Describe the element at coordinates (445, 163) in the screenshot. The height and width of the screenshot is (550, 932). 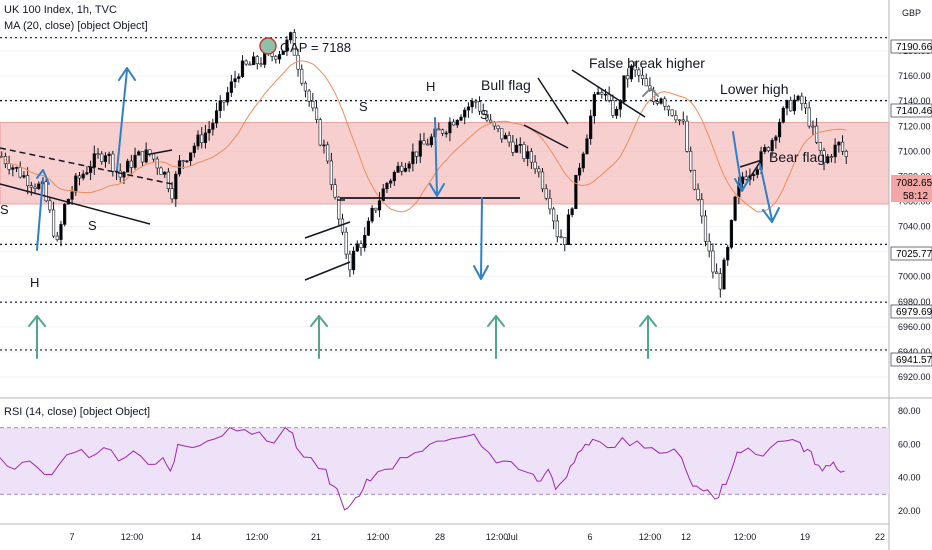
I see `support-resistance-zone` at that location.